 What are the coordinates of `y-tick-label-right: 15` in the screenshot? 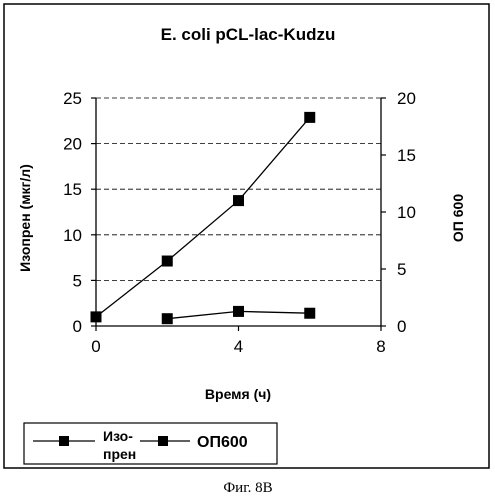 It's located at (406, 155).